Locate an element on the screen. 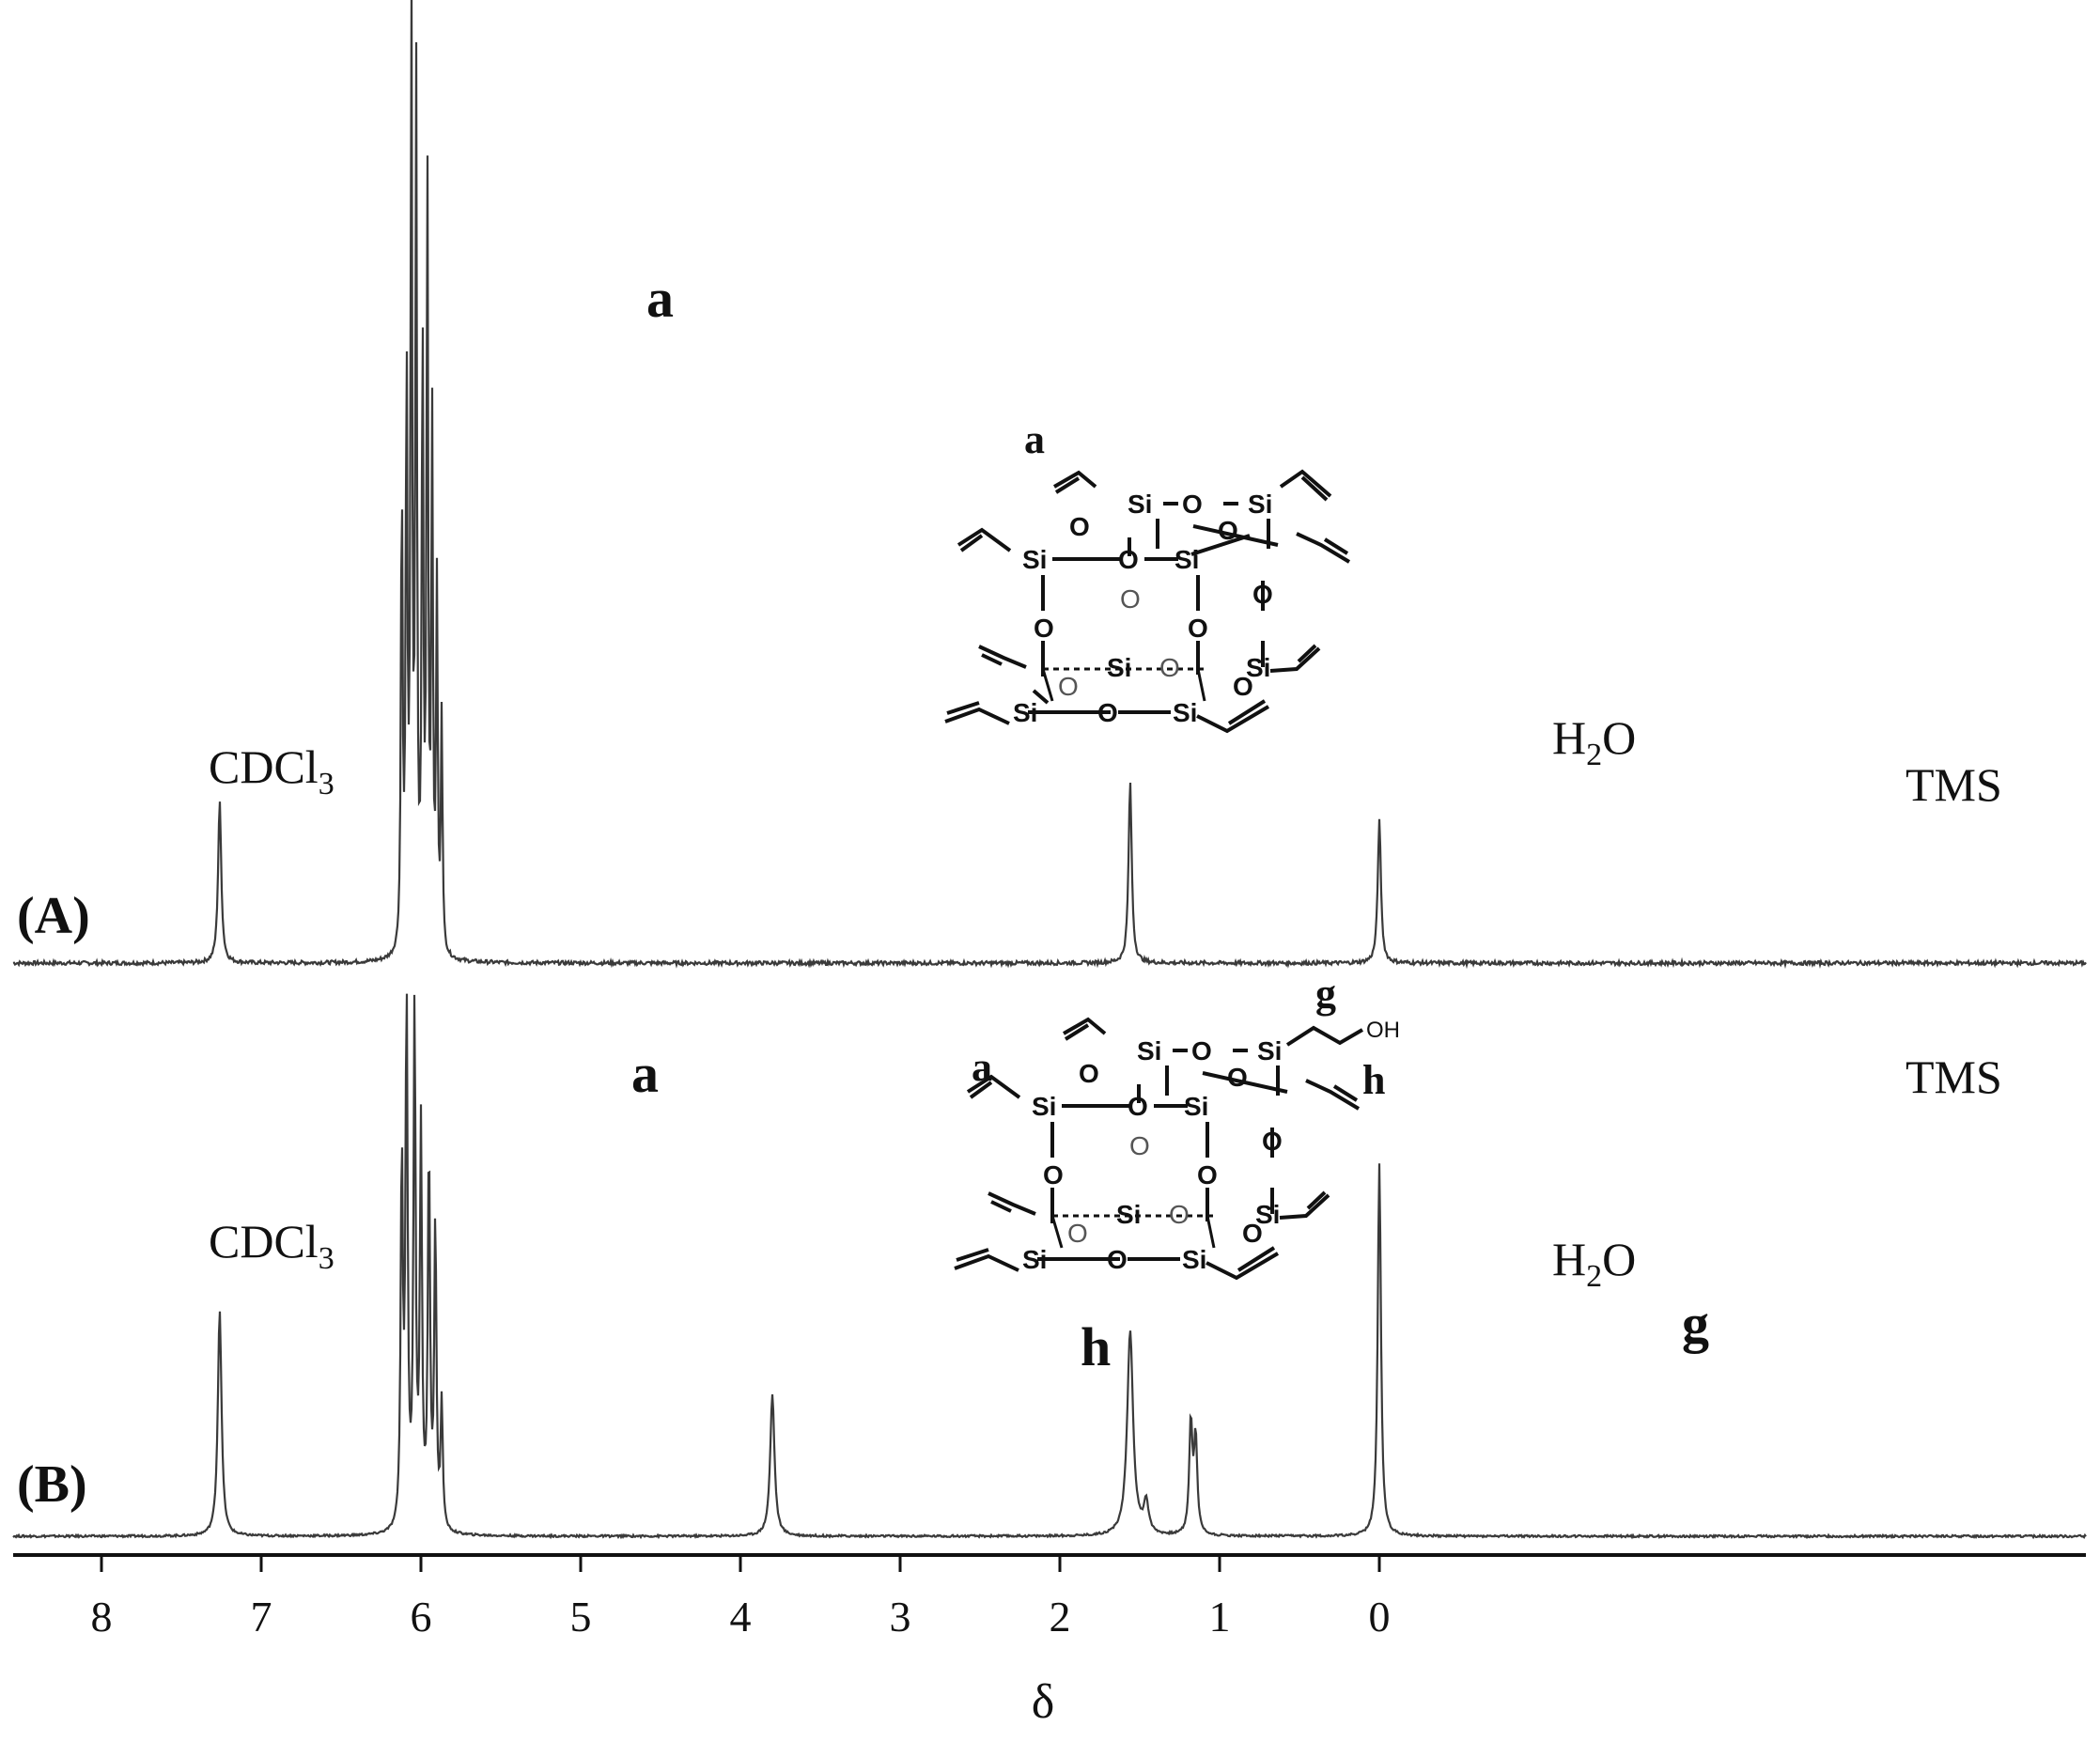 This screenshot has height=1742, width=2100. x-tick-label: 0 is located at coordinates (1380, 1617).